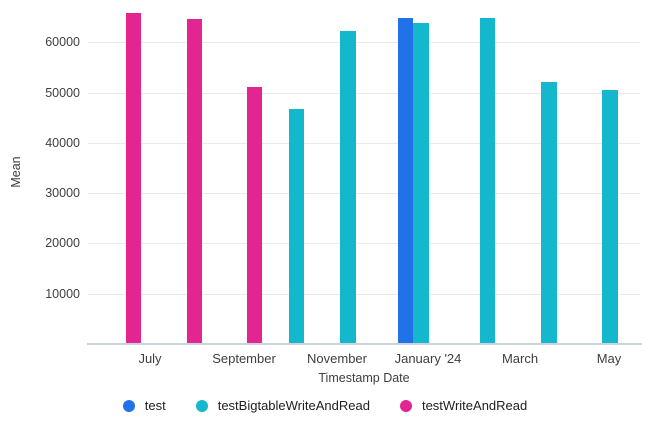  What do you see at coordinates (62, 92) in the screenshot?
I see `y-tick-label: 50000` at bounding box center [62, 92].